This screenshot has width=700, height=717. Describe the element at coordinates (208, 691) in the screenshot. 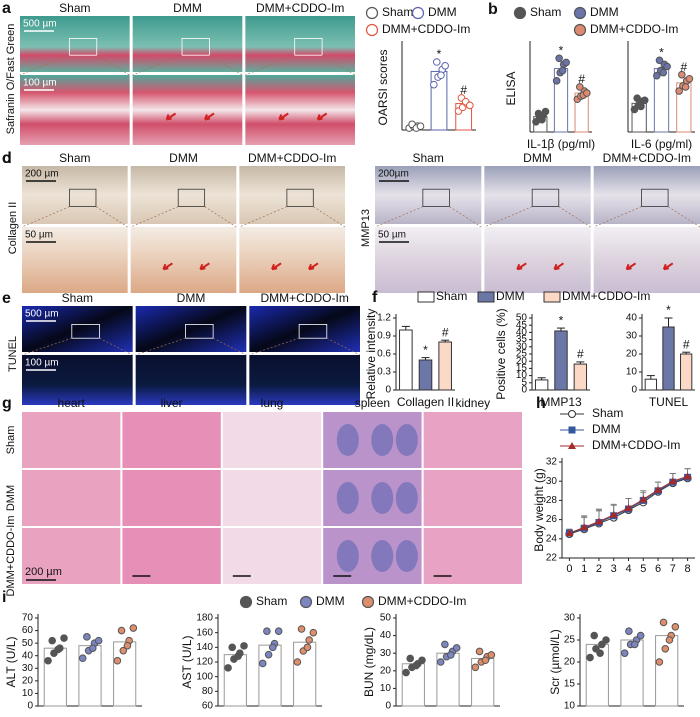

I see `y-tick-label: 80` at that location.